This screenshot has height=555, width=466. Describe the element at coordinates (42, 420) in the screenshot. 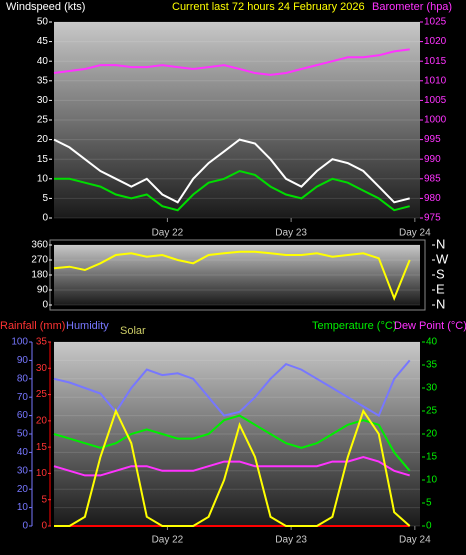

I see `y3-tick-label: 20` at that location.